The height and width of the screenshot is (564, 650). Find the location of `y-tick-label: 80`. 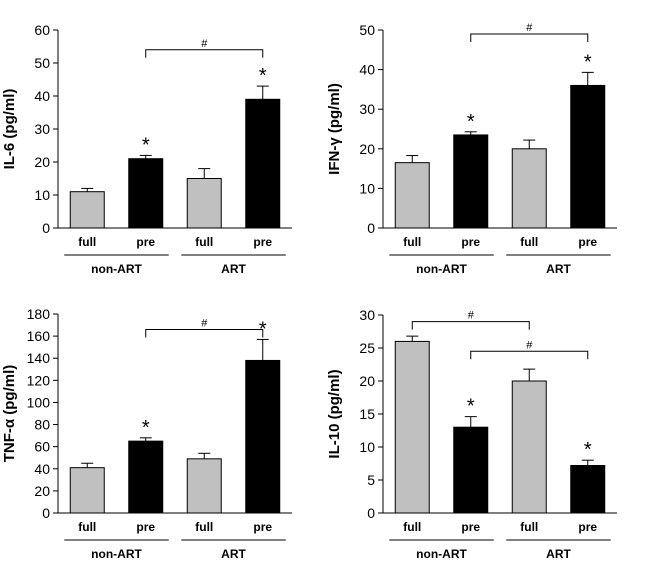

y-tick-label: 80 is located at coordinates (42, 425).